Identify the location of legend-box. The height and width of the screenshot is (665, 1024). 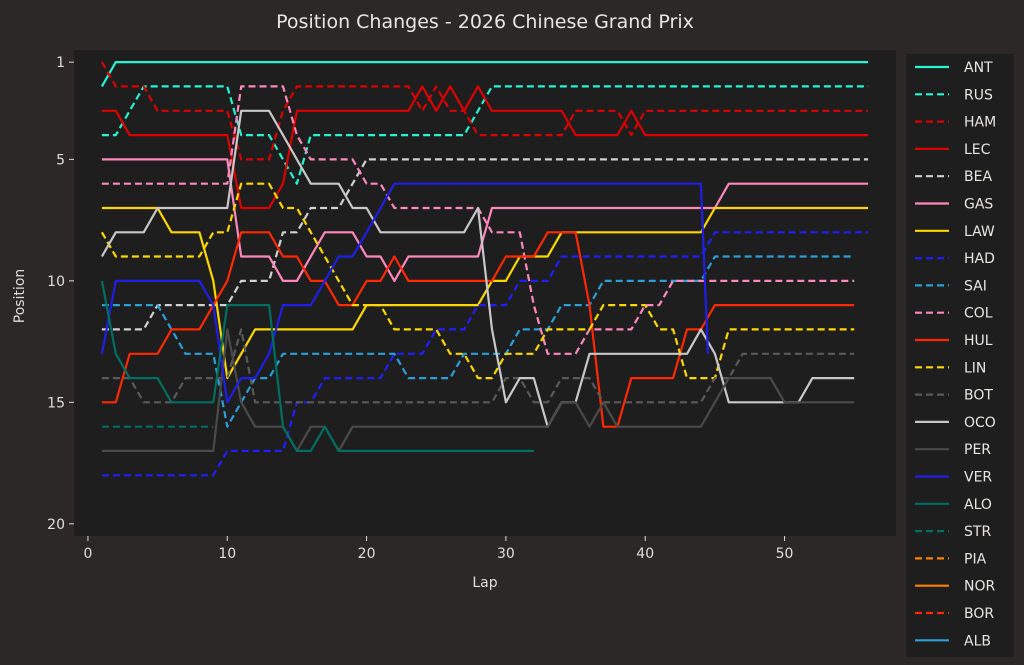
(960, 355).